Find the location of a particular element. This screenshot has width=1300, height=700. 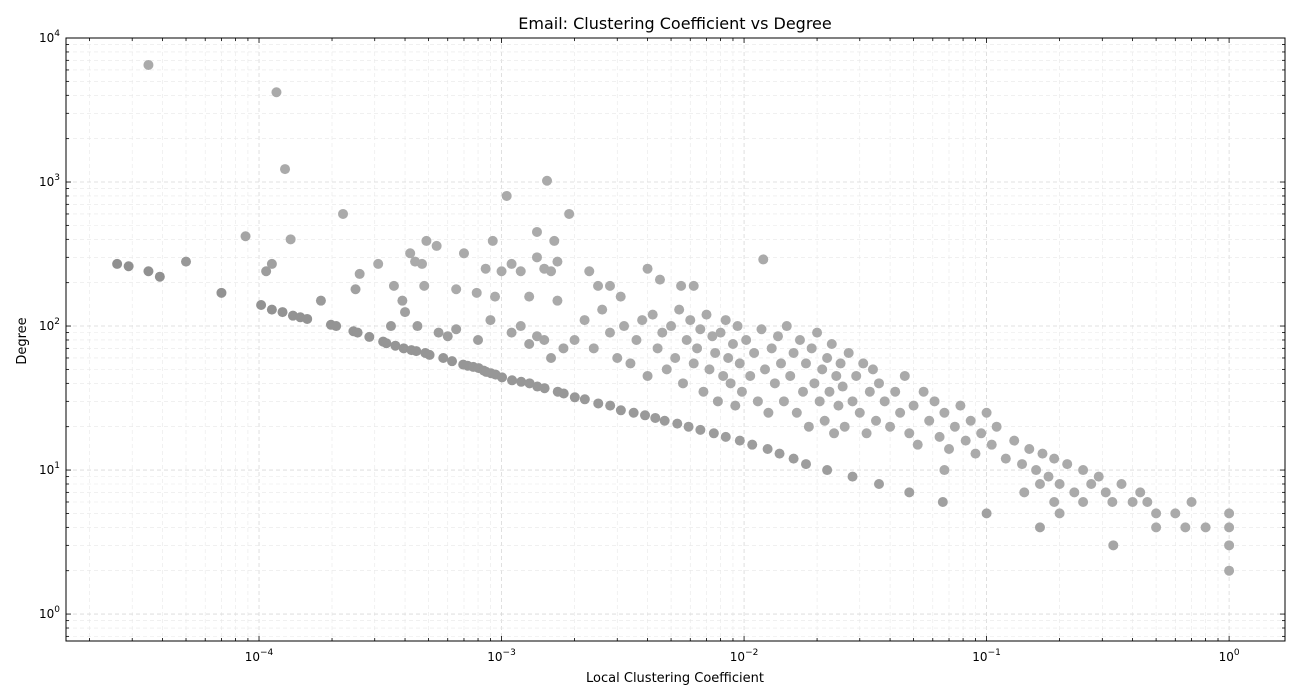

x-axis-label: Local Clustering Coefficient is located at coordinates (675, 678).